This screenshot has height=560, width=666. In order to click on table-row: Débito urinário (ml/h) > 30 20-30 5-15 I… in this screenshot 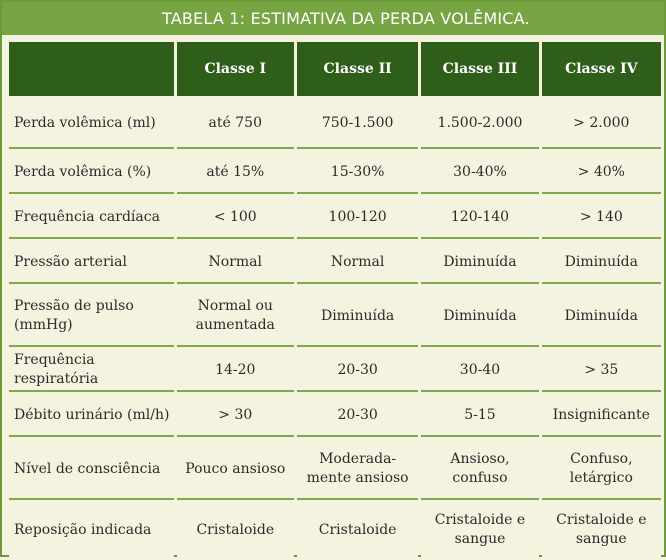, I will do `click(335, 416)`.